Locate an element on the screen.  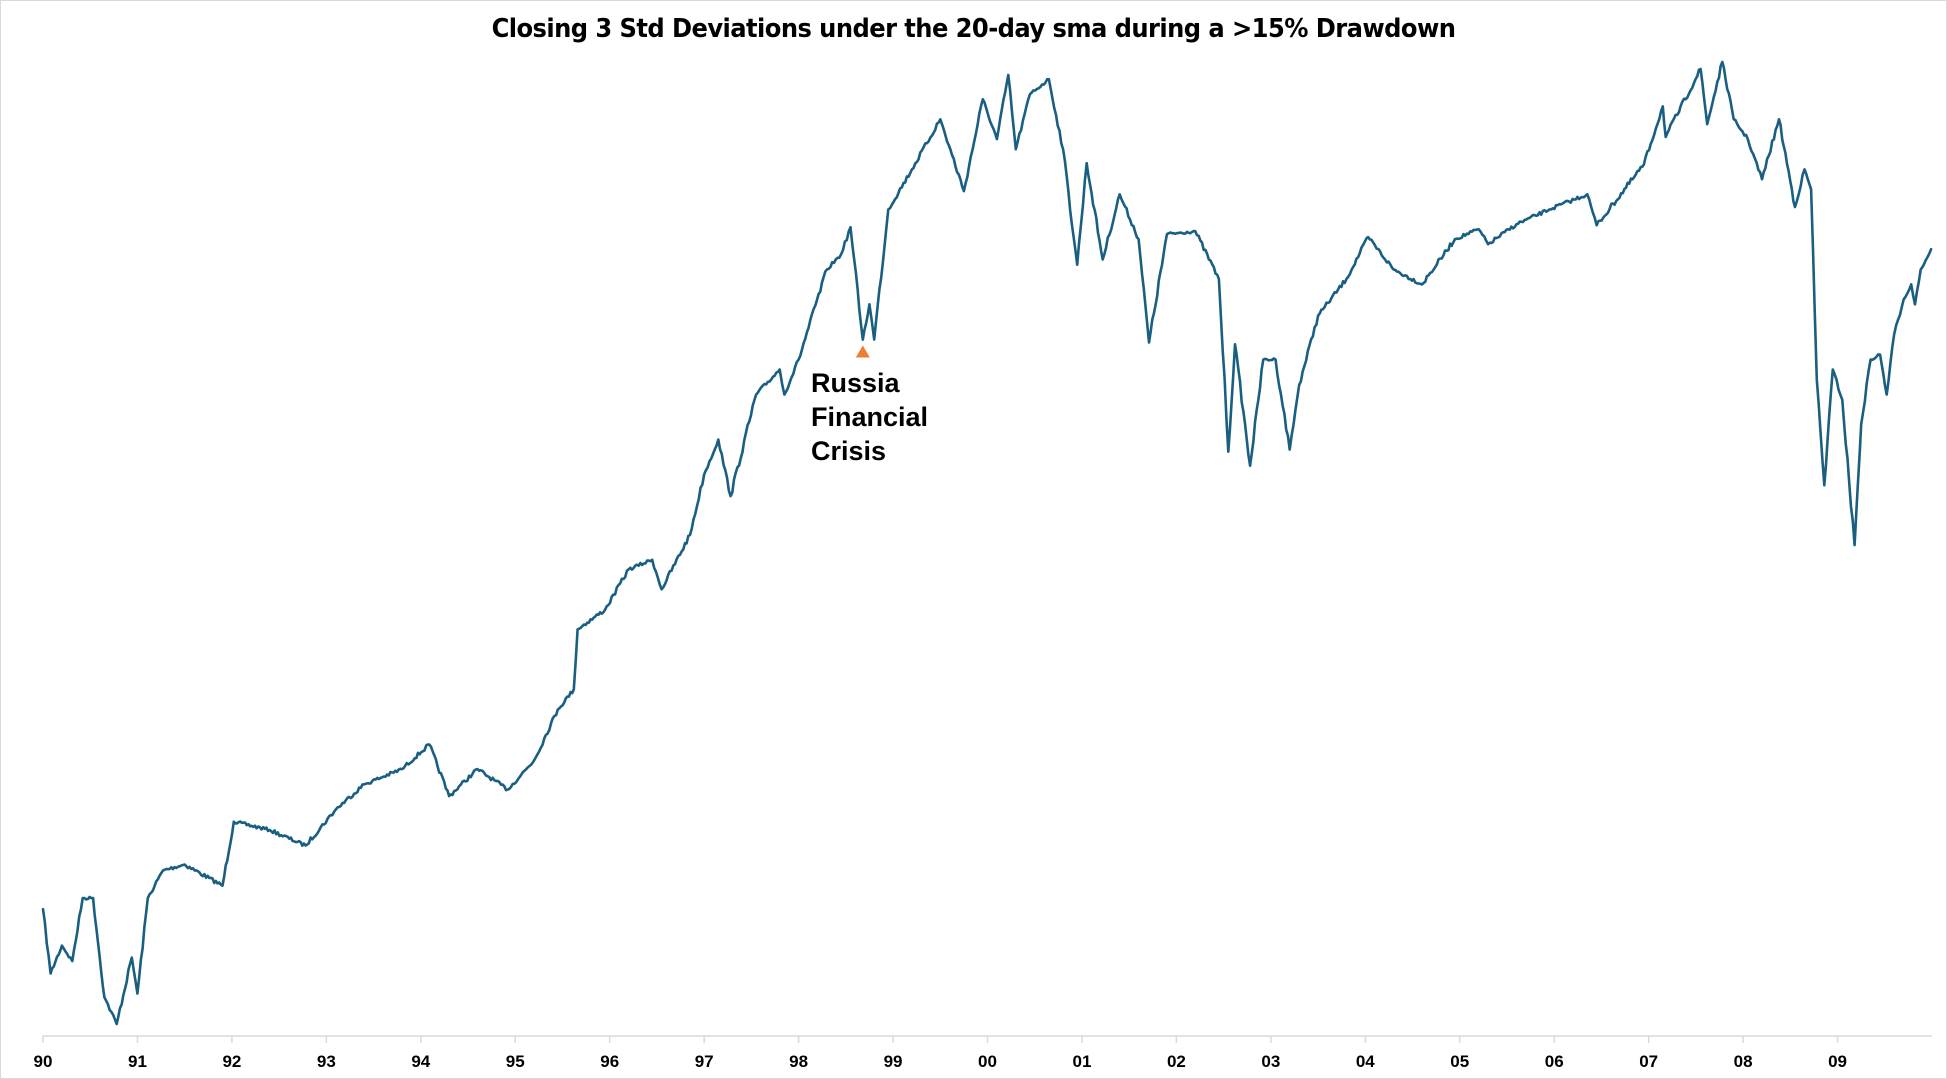
x-tick-label: 04 is located at coordinates (1365, 1061).